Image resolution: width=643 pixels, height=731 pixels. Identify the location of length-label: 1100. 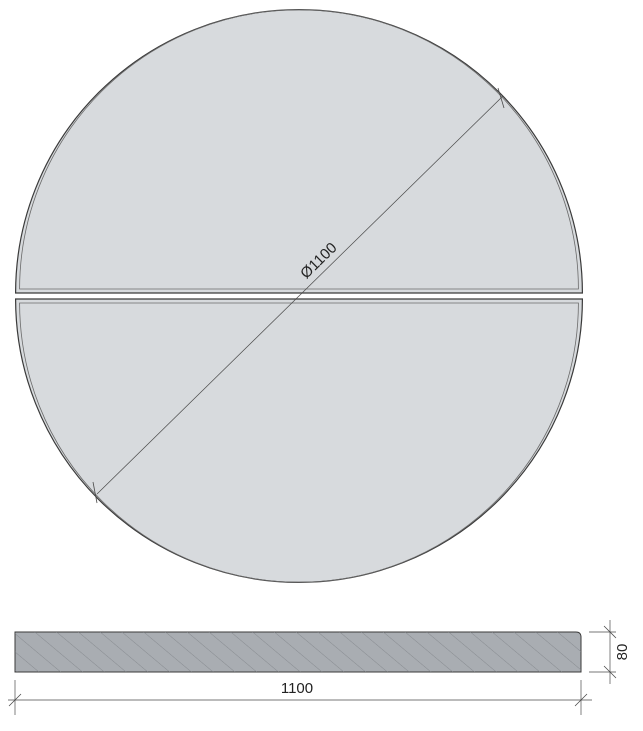
(297, 688).